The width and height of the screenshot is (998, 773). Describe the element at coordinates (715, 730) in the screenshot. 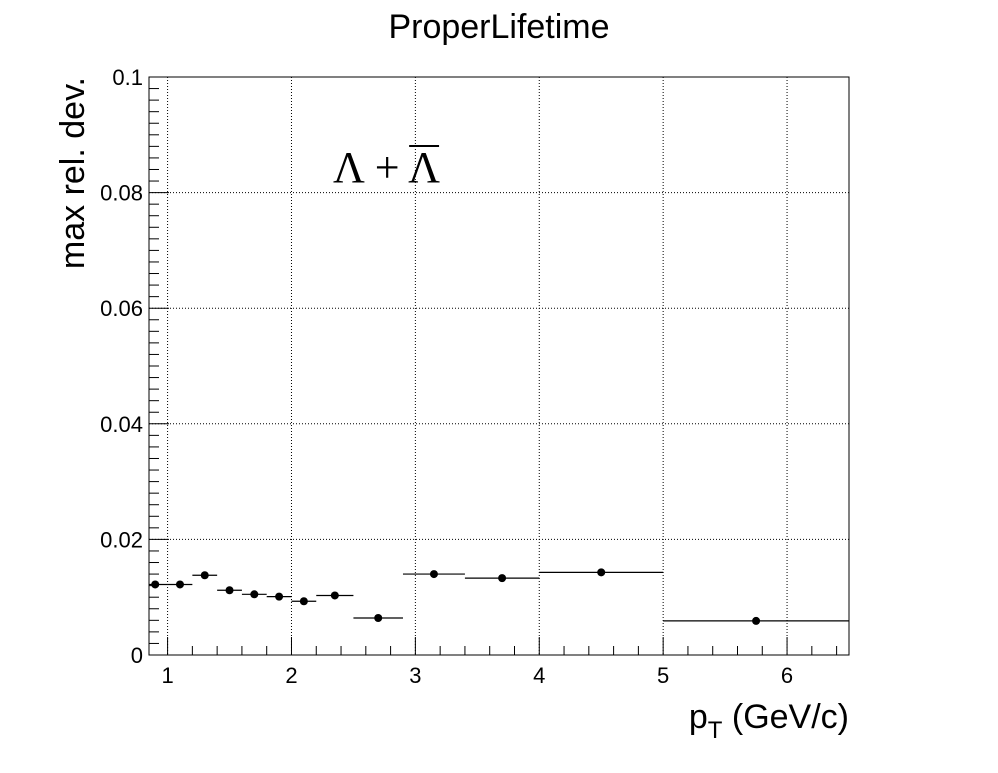

I see `x-axis-label-subscript: T` at that location.